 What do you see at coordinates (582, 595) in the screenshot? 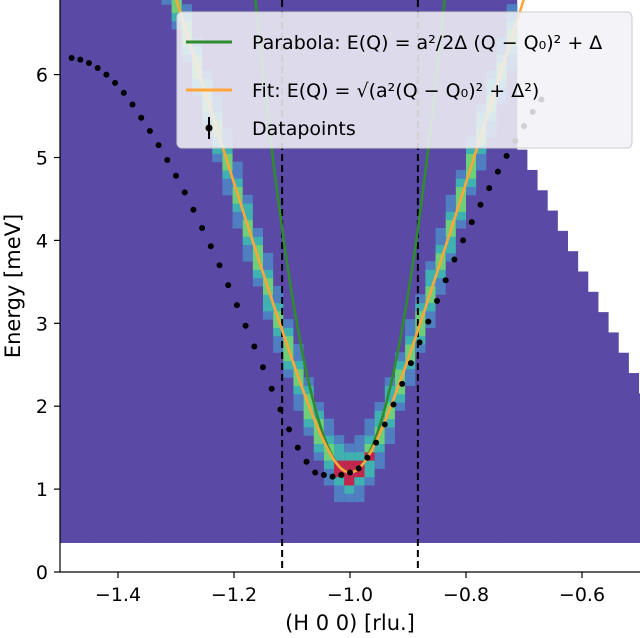
I see `x-tick-label: −0.6` at bounding box center [582, 595].